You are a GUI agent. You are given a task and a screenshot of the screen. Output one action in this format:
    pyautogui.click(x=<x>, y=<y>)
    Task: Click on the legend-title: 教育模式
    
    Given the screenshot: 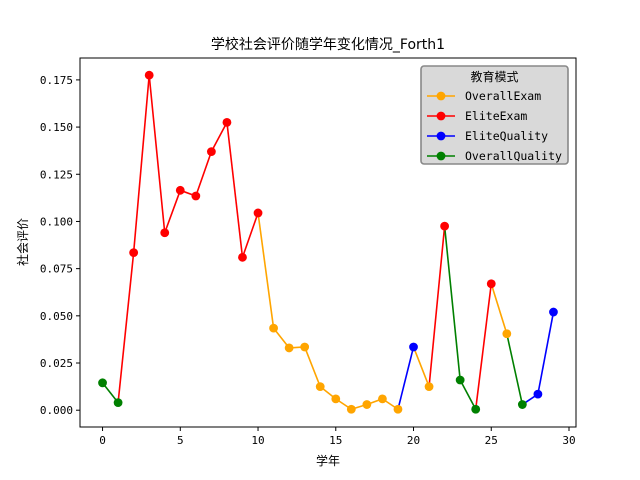 What is the action you would take?
    pyautogui.click(x=494, y=76)
    